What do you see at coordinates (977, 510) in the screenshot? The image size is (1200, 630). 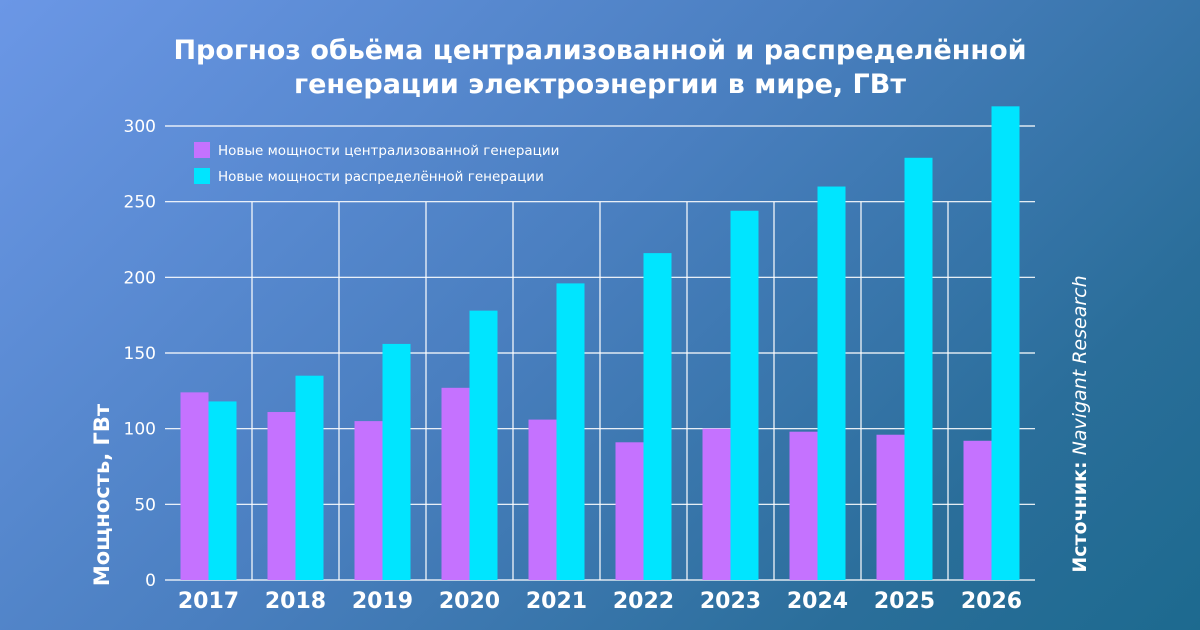 I see `bar-centralized-2026` at bounding box center [977, 510].